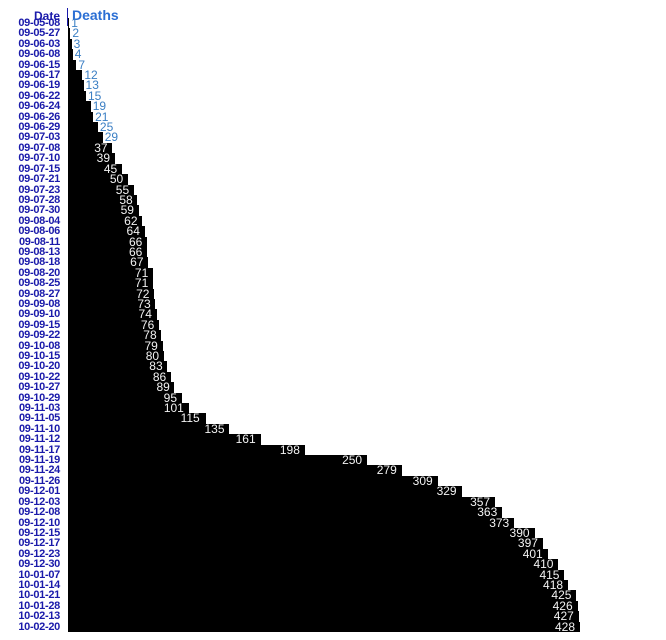 The height and width of the screenshot is (640, 666). Describe the element at coordinates (333, 147) in the screenshot. I see `table-row: 09-07-08 37` at that location.